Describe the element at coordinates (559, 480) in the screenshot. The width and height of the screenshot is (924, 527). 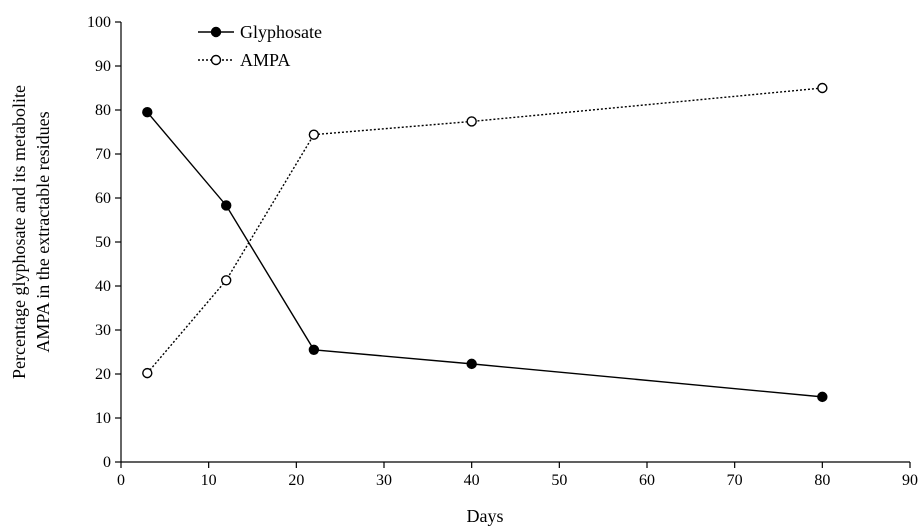
I see `x-tick-label: 50` at that location.